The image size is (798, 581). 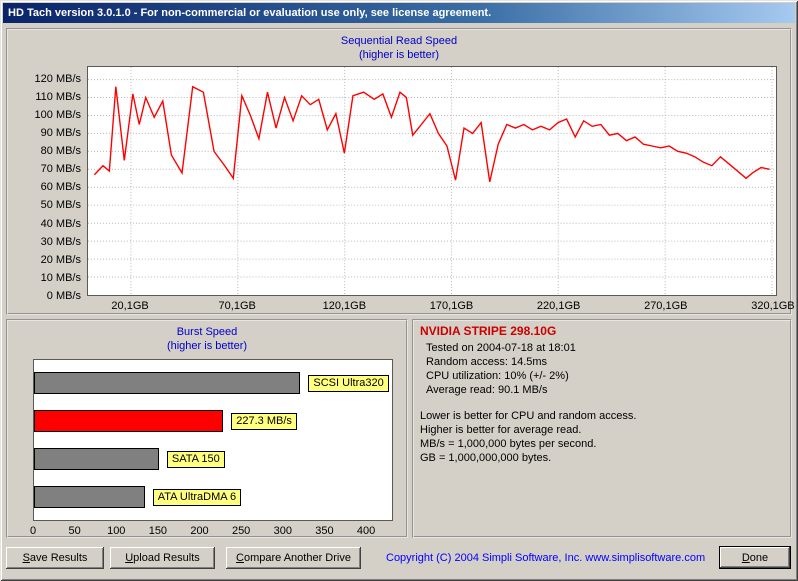 I want to click on y-axis-tick-label: 50 MB/s, so click(x=60, y=205).